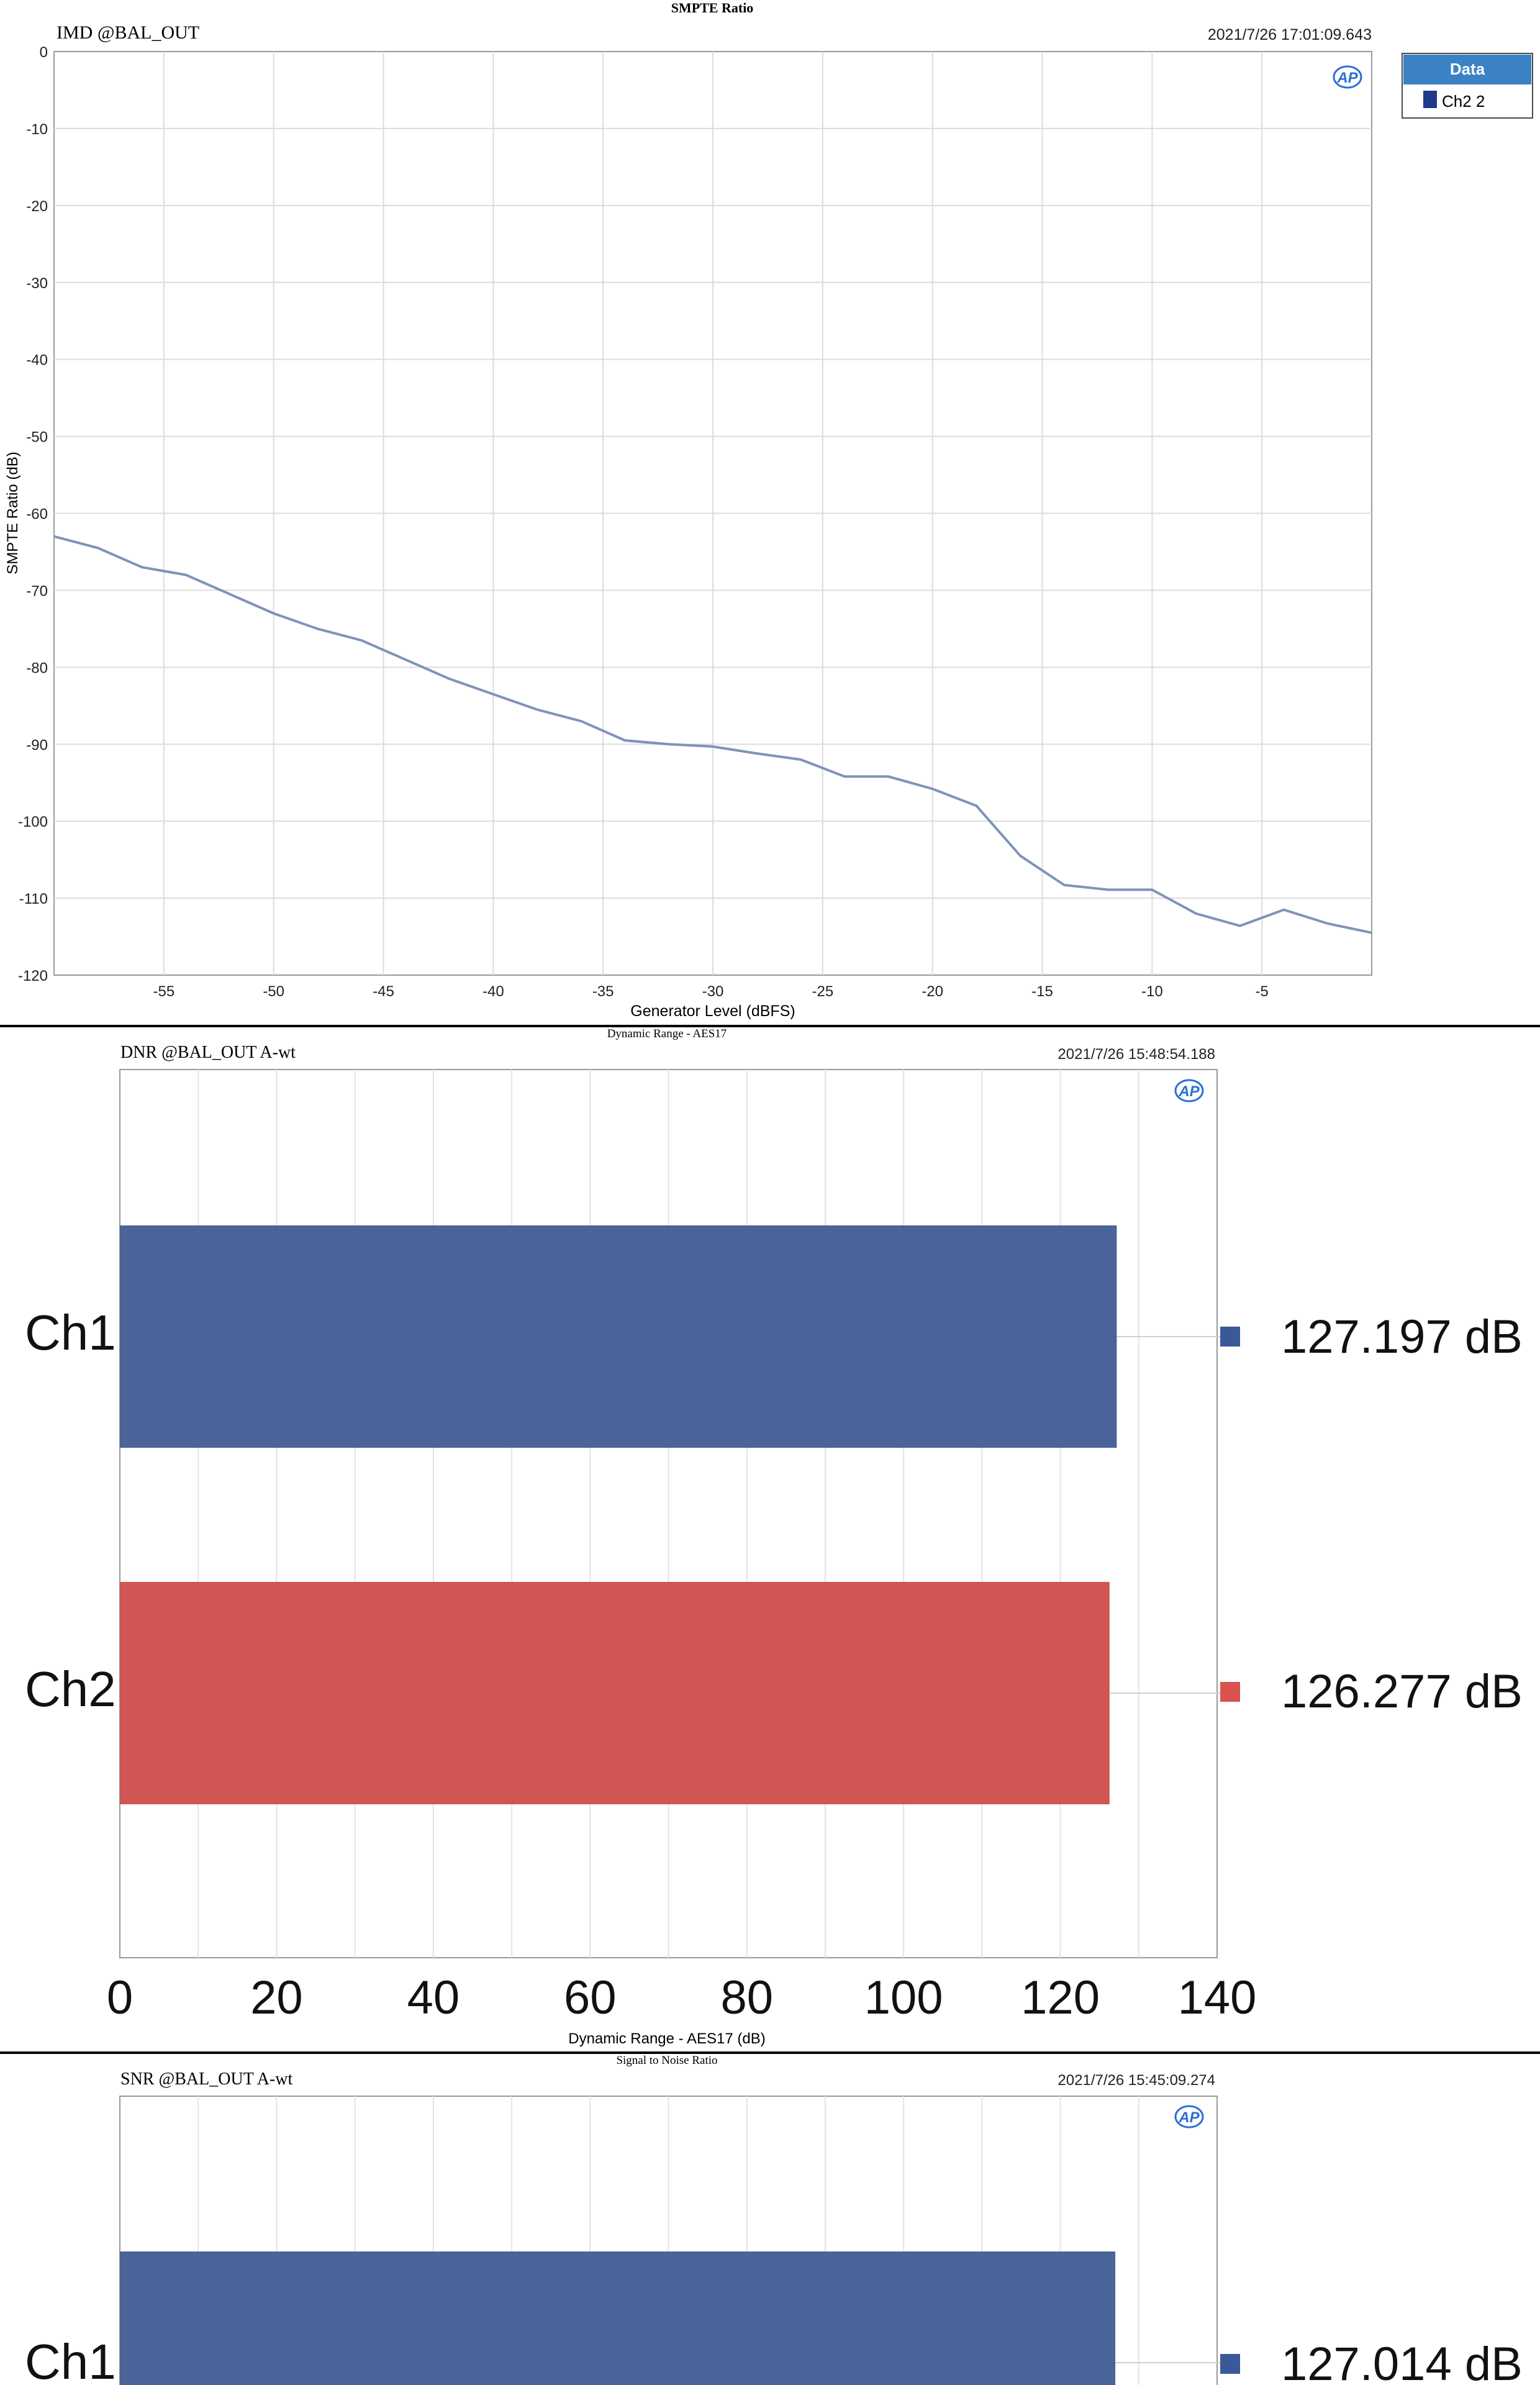 Image resolution: width=1540 pixels, height=2385 pixels. Describe the element at coordinates (37, 129) in the screenshot. I see `imd-y-tick-label: -10` at that location.